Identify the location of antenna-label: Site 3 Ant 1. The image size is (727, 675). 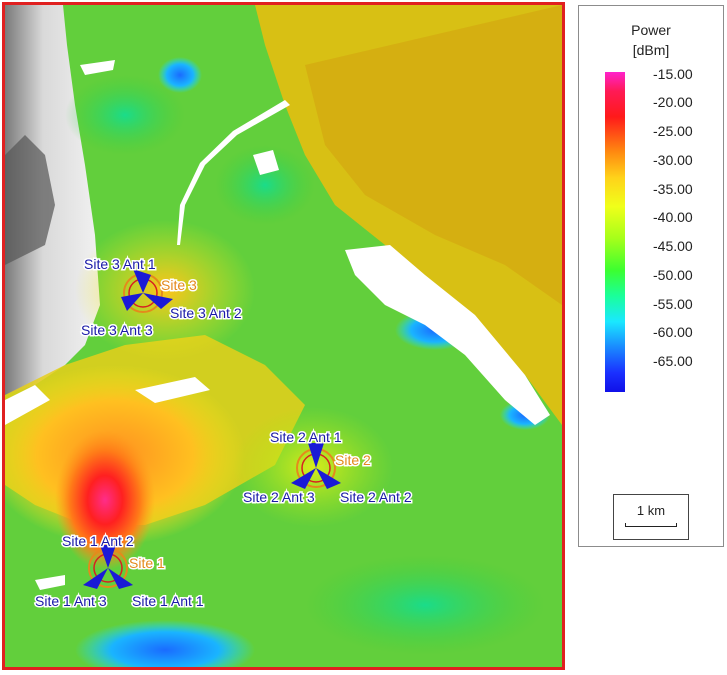
(120, 264).